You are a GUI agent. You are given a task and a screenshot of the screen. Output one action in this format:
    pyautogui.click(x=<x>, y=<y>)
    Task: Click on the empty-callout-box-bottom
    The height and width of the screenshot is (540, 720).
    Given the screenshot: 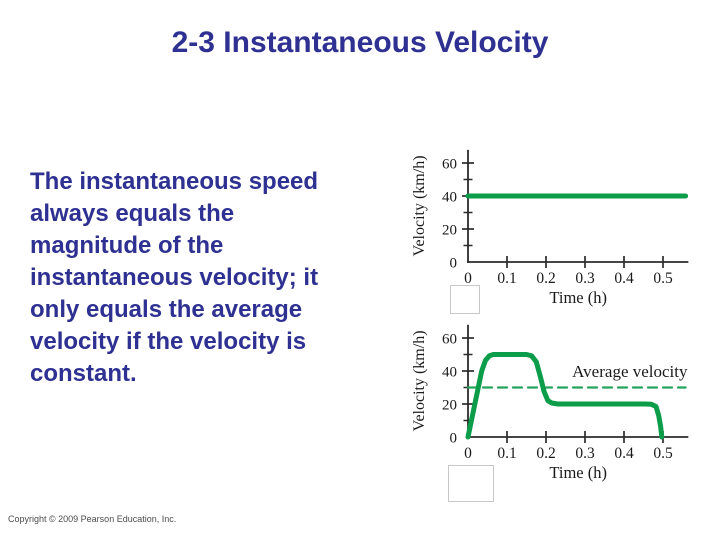 What is the action you would take?
    pyautogui.click(x=471, y=483)
    